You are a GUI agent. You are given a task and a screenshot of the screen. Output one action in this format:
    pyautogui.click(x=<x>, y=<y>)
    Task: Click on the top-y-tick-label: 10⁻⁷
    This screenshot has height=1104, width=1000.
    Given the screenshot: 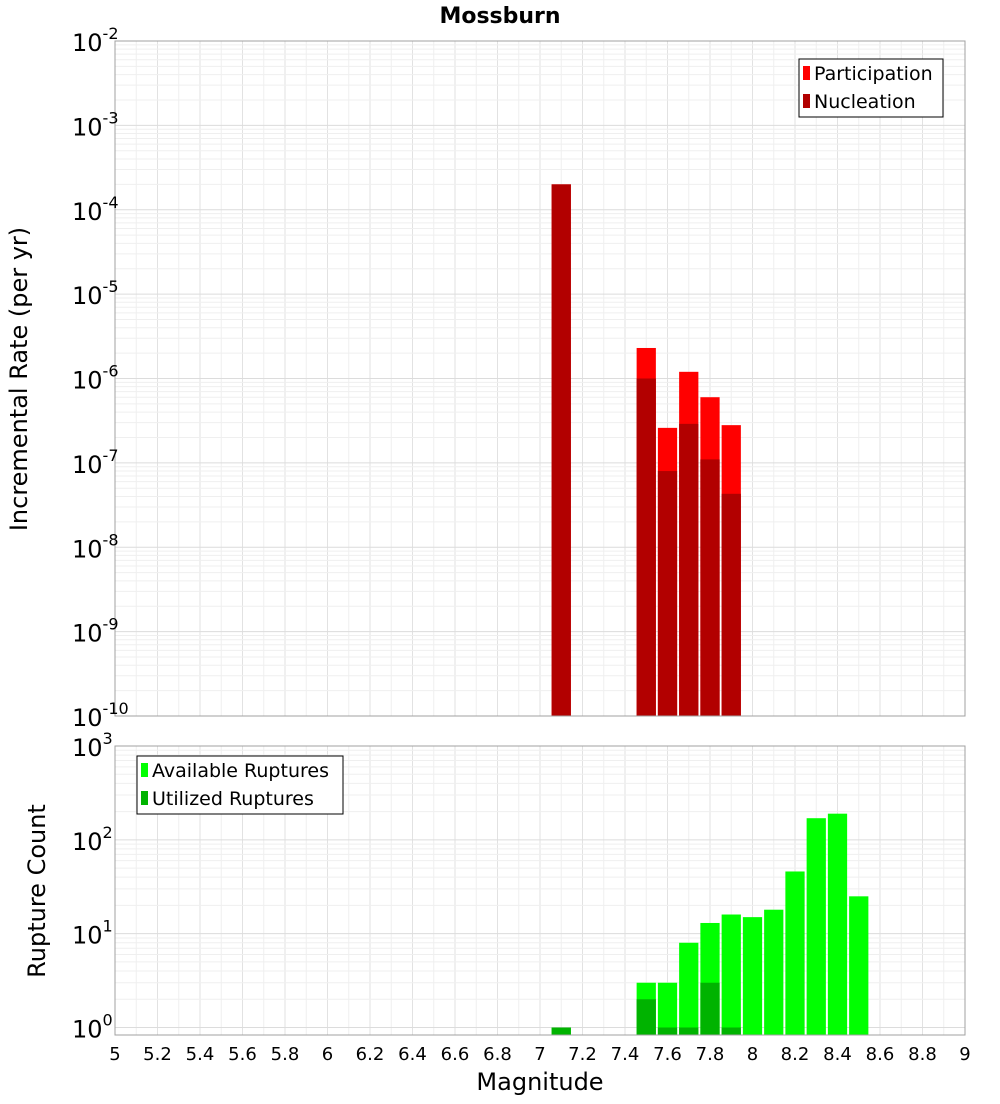 What is the action you would take?
    pyautogui.click(x=95, y=462)
    